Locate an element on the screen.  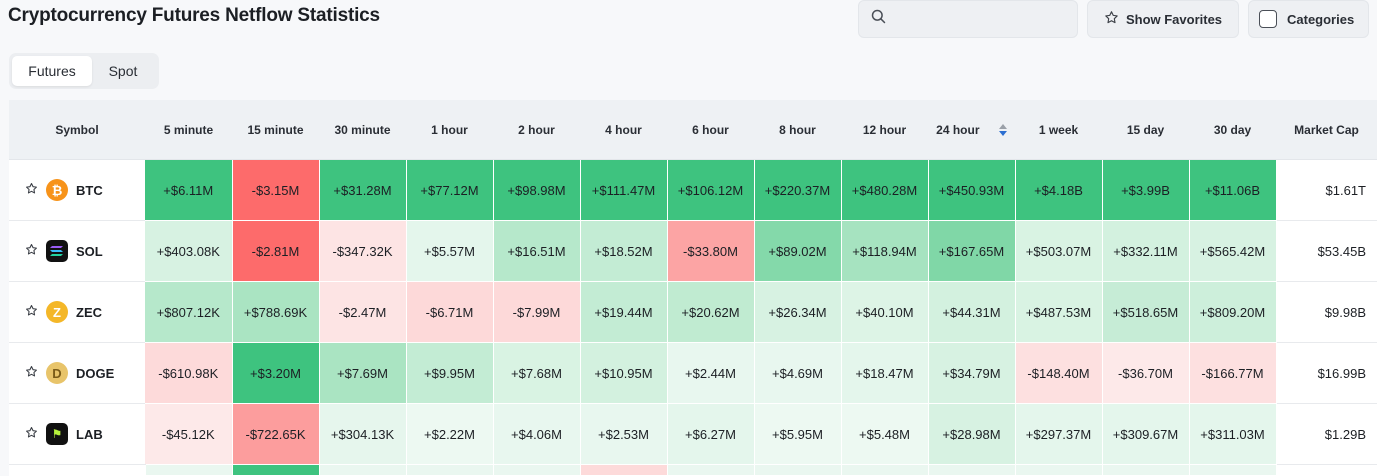
netflow-cell: -$2.47M is located at coordinates (363, 312).